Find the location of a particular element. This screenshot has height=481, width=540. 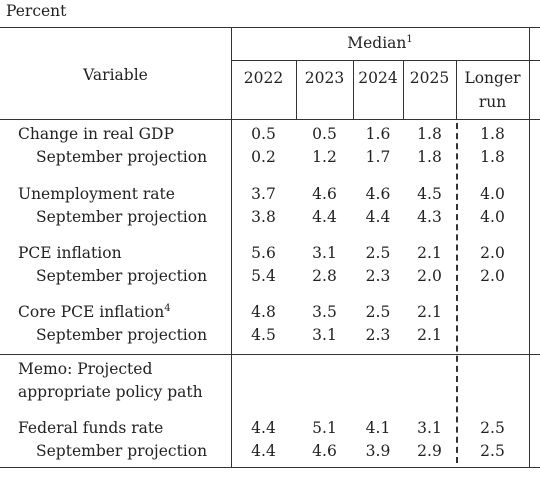

row-label-text: Core PCE inflation is located at coordinates (91, 312).